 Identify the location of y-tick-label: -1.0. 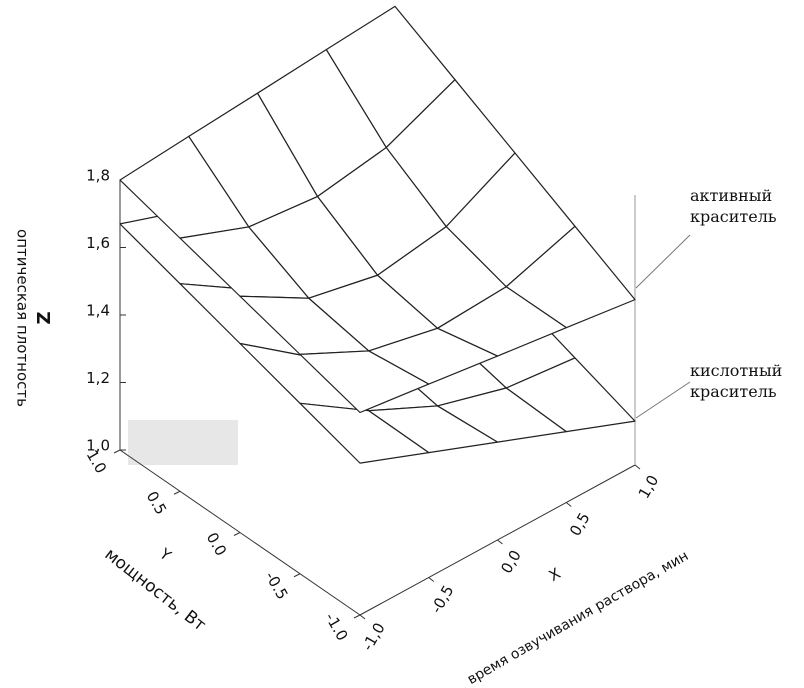
(336, 627).